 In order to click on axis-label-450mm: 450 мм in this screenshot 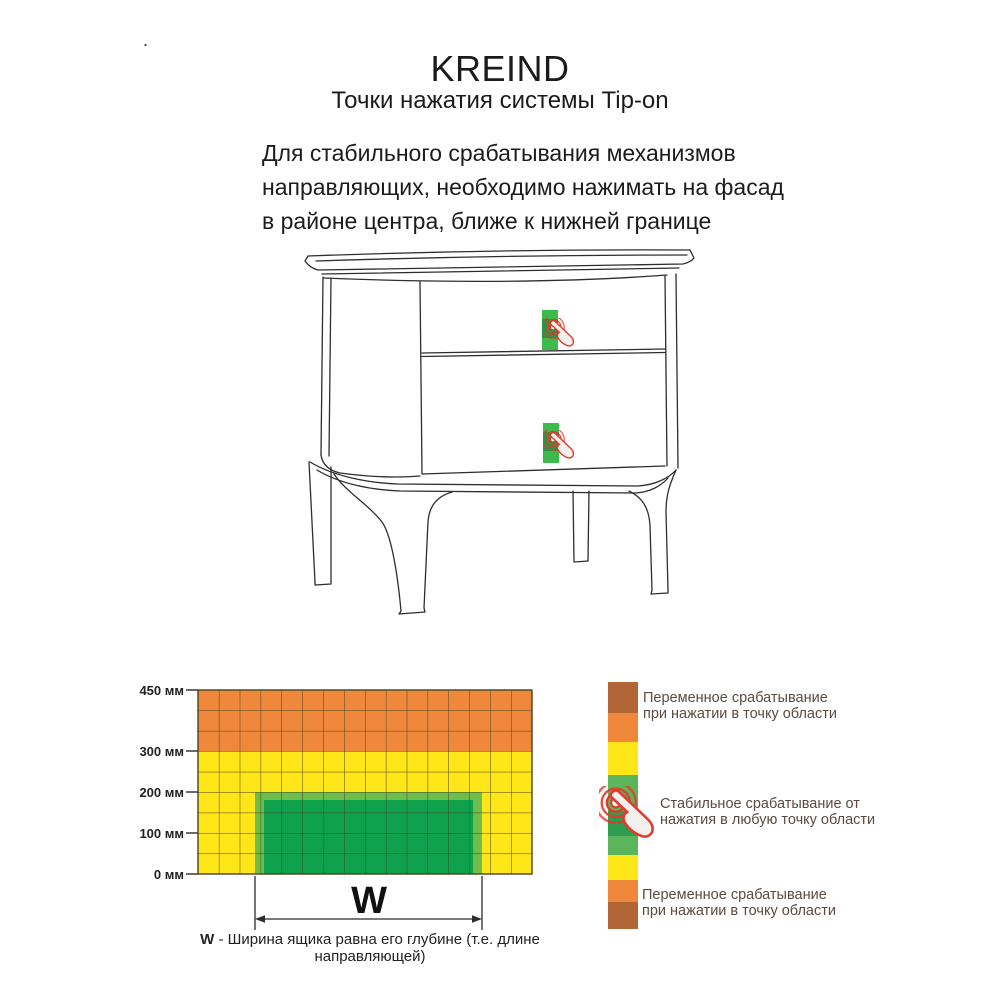, I will do `click(161, 690)`.